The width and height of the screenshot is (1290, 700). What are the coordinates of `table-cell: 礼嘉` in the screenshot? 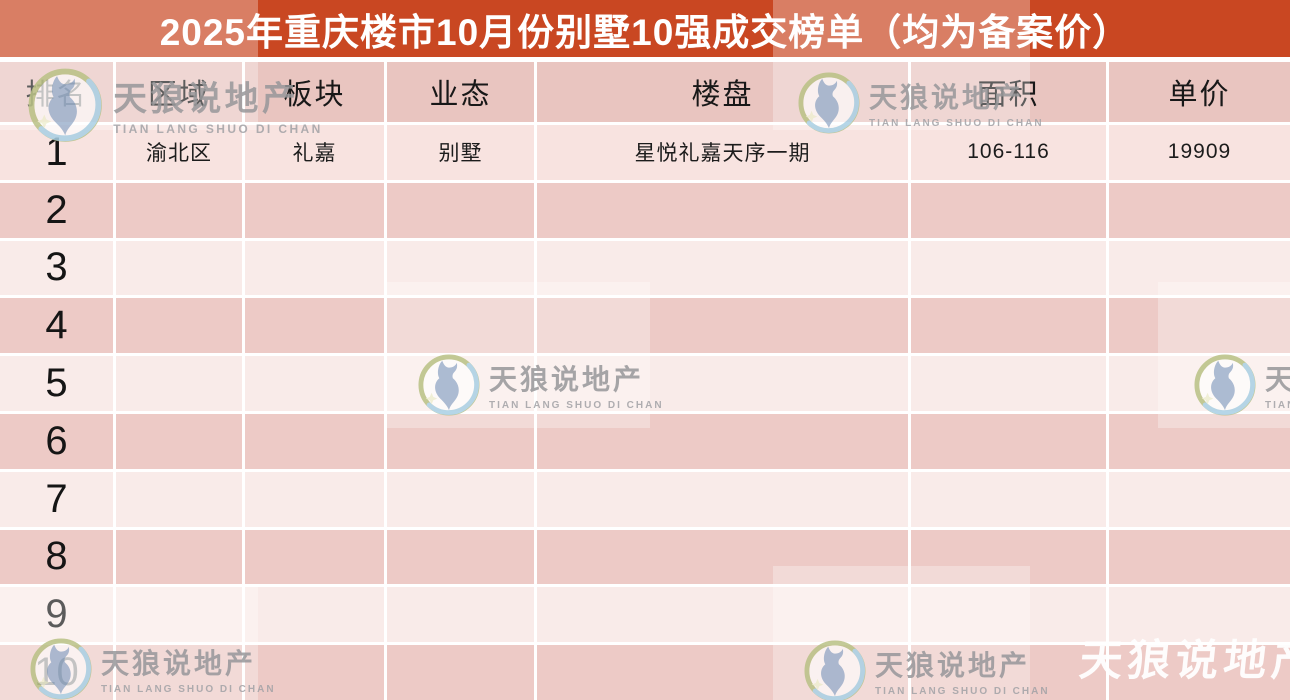 It's located at (314, 152).